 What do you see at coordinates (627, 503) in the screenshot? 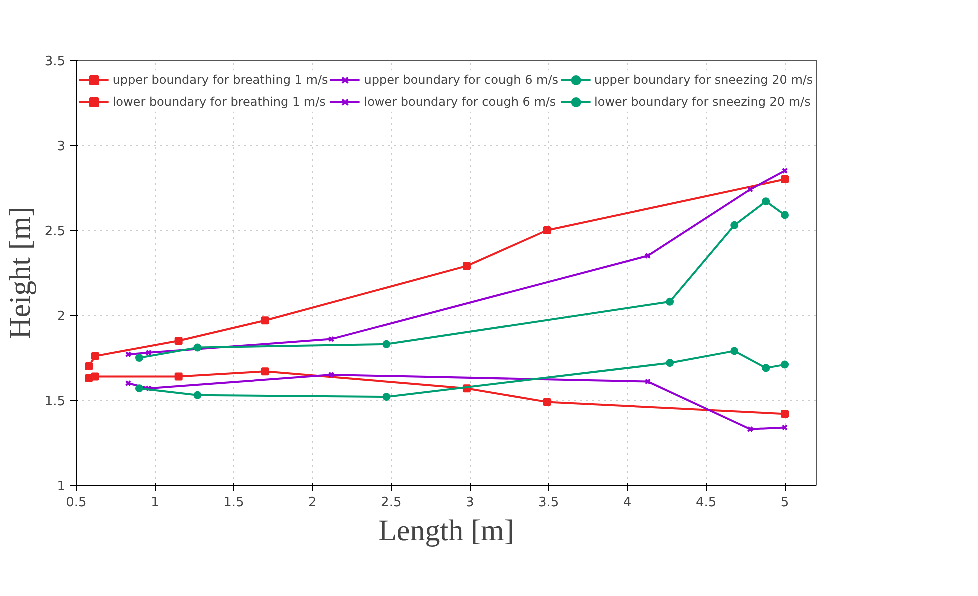
I see `x-tick-label: 4` at bounding box center [627, 503].